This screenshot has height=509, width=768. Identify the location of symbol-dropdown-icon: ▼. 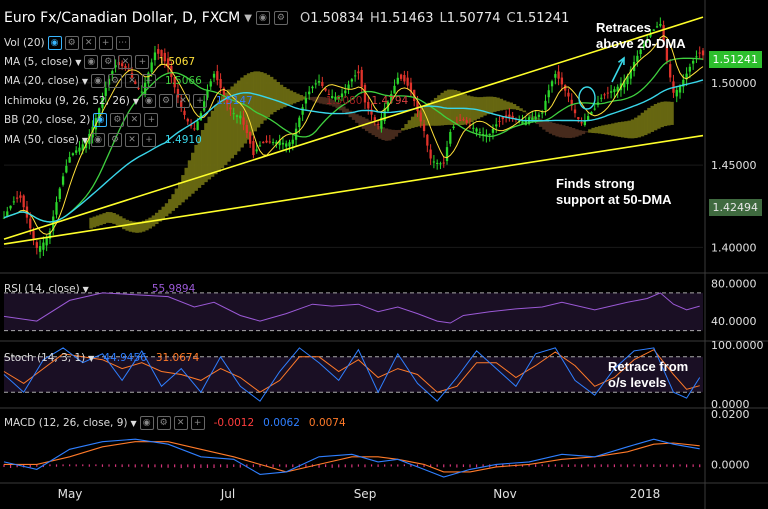
(248, 18).